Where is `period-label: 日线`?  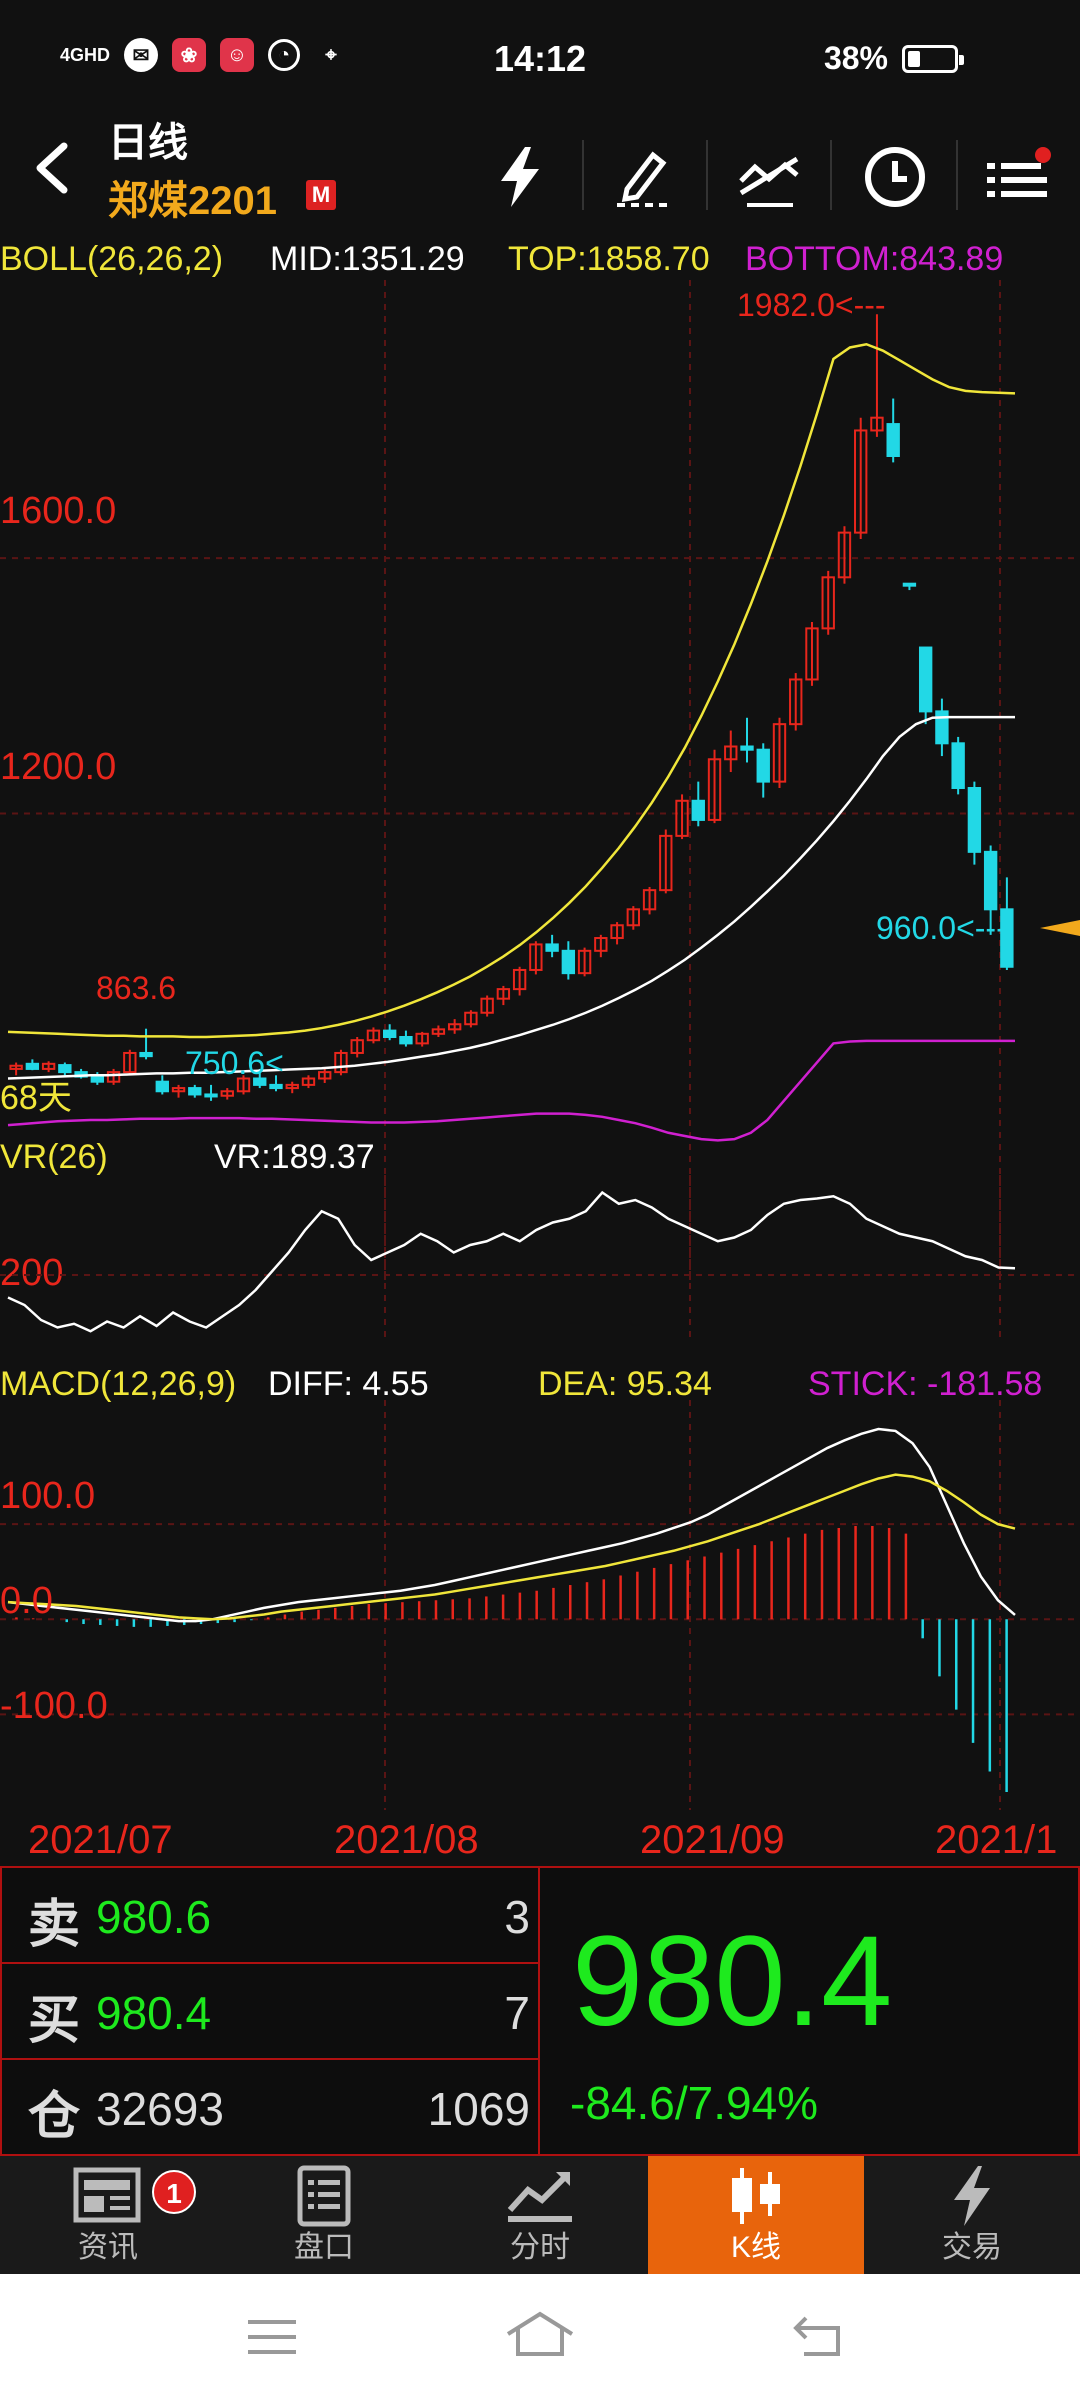
period-label: 日线 is located at coordinates (148, 143).